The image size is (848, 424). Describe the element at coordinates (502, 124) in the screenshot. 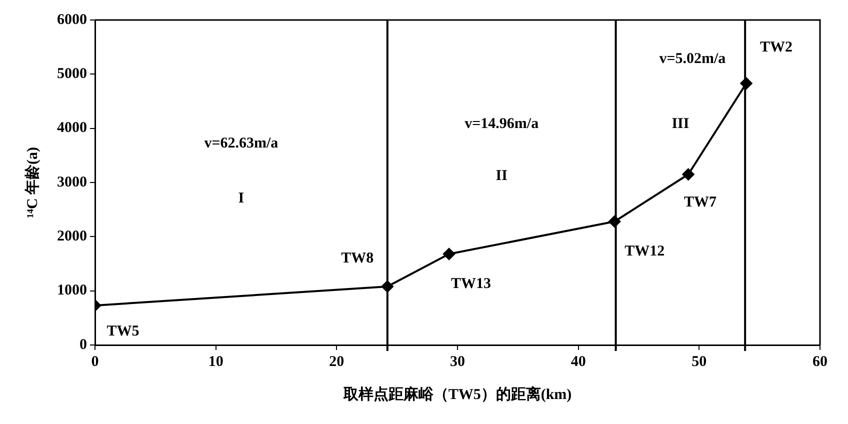

I see `annotation: v=14.96m/a` at that location.